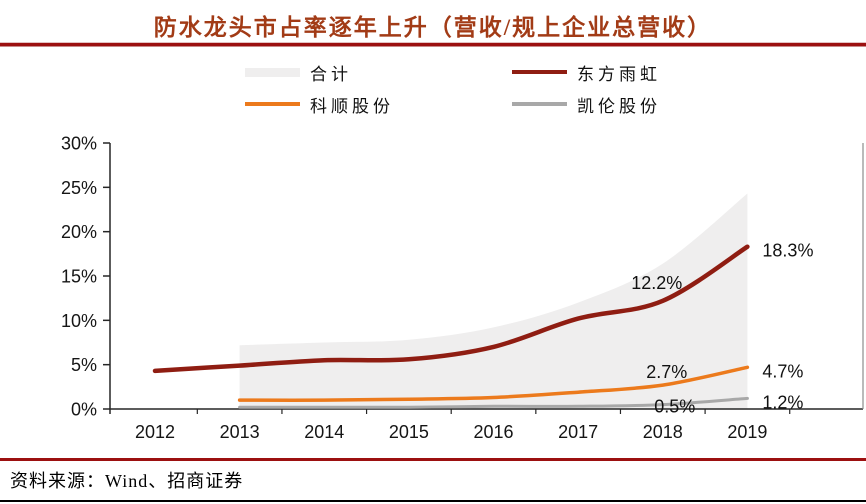 The width and height of the screenshot is (866, 504). I want to click on y-tick-label: 5%, so click(84, 365).